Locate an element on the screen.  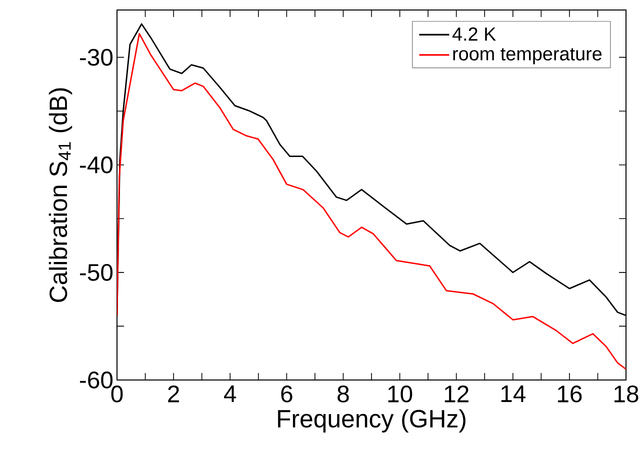
x-tick-label: 14 is located at coordinates (513, 394).